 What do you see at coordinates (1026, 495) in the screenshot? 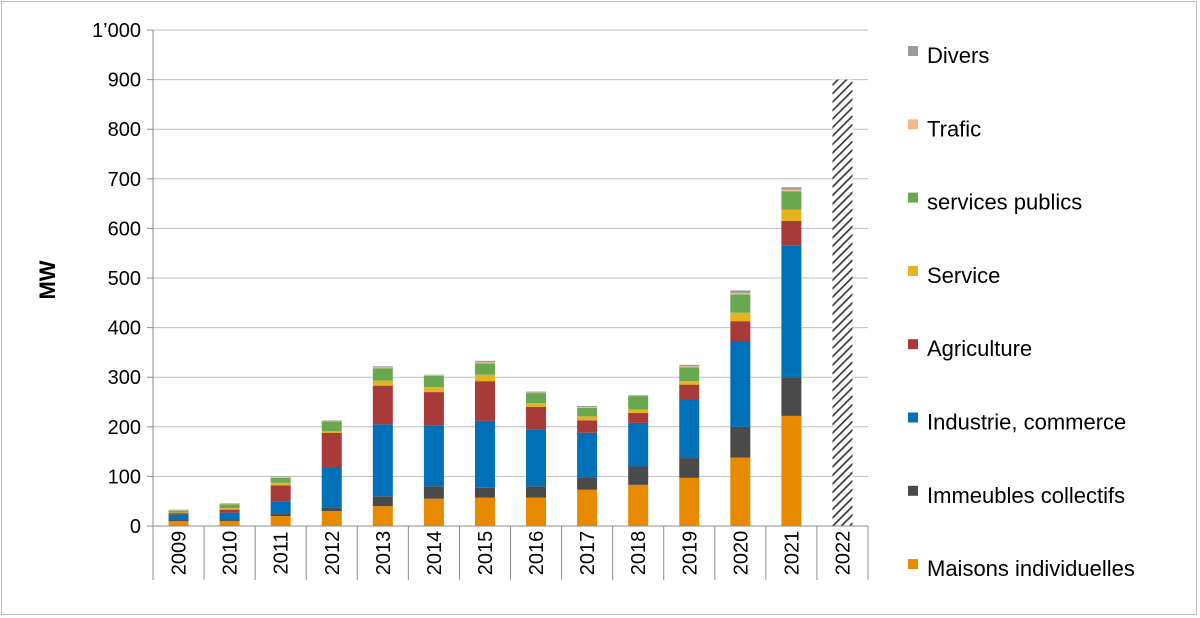
I see `legend-label: Immeubles collectifs` at bounding box center [1026, 495].